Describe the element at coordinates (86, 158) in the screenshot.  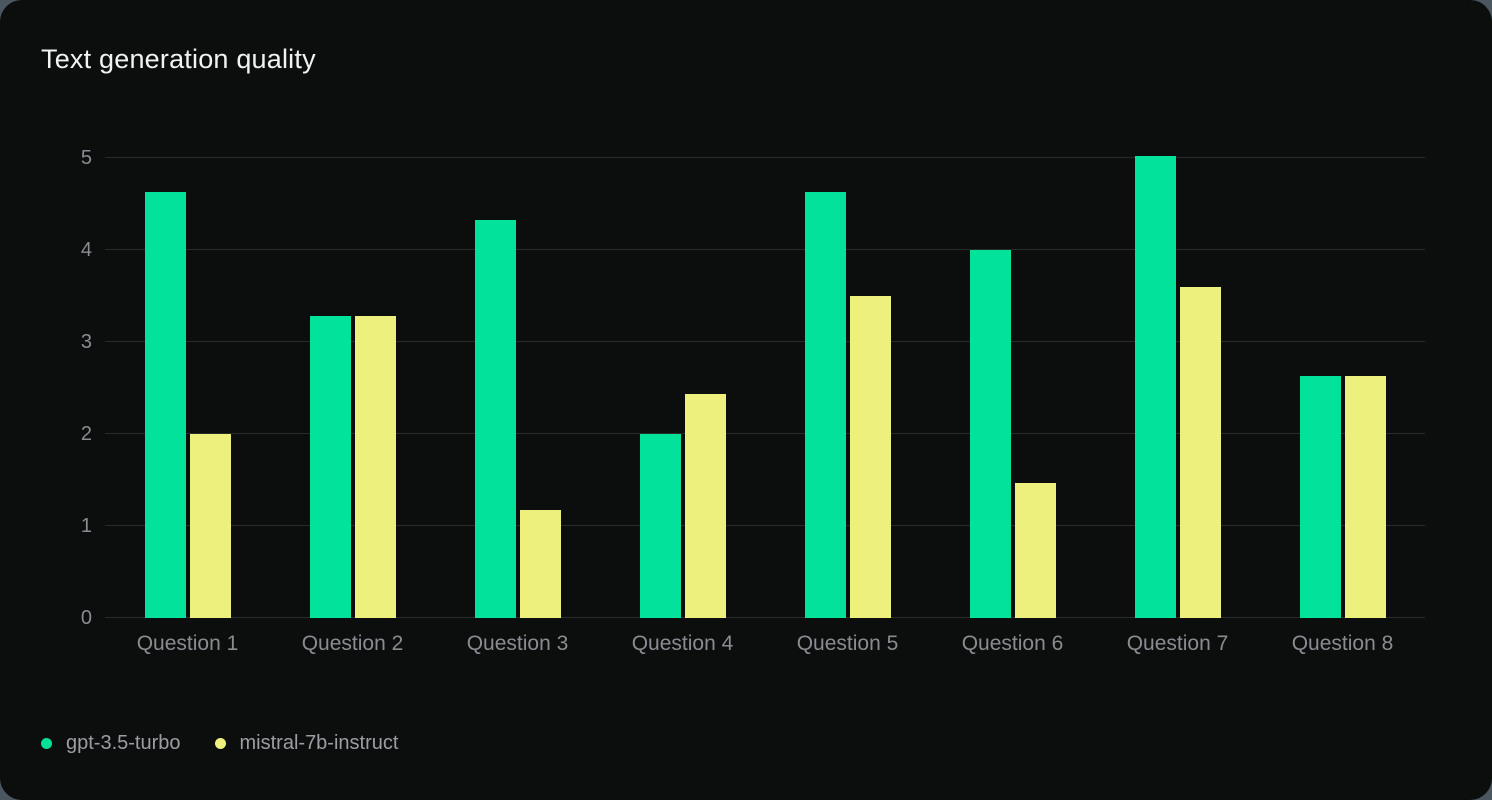
I see `y-axis-tick-label: 5` at that location.